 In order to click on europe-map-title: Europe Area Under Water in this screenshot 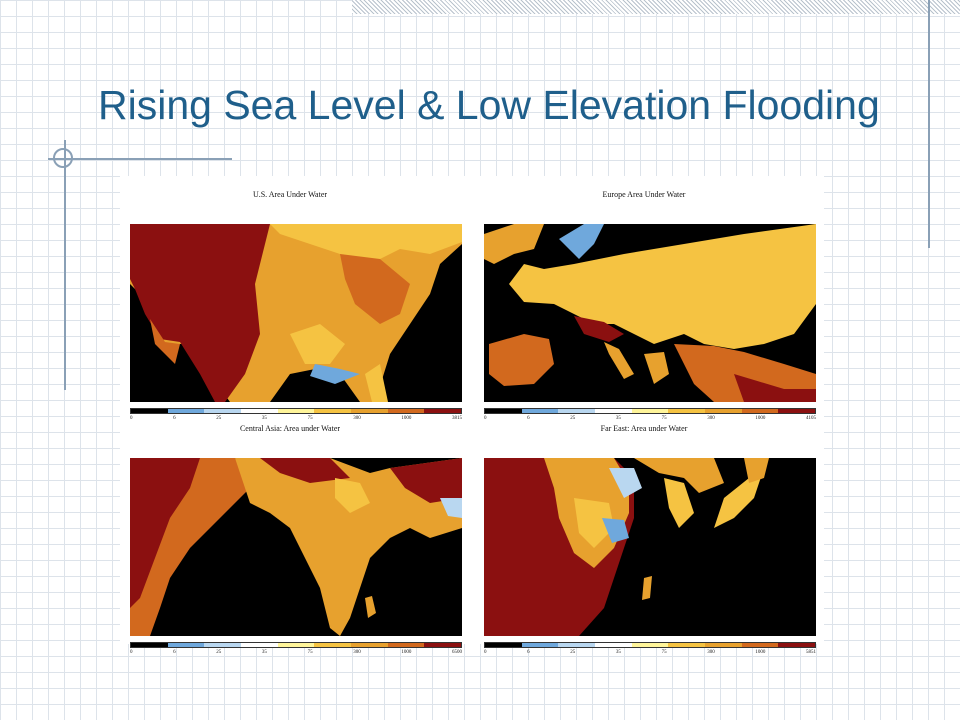, I will do `click(644, 194)`.